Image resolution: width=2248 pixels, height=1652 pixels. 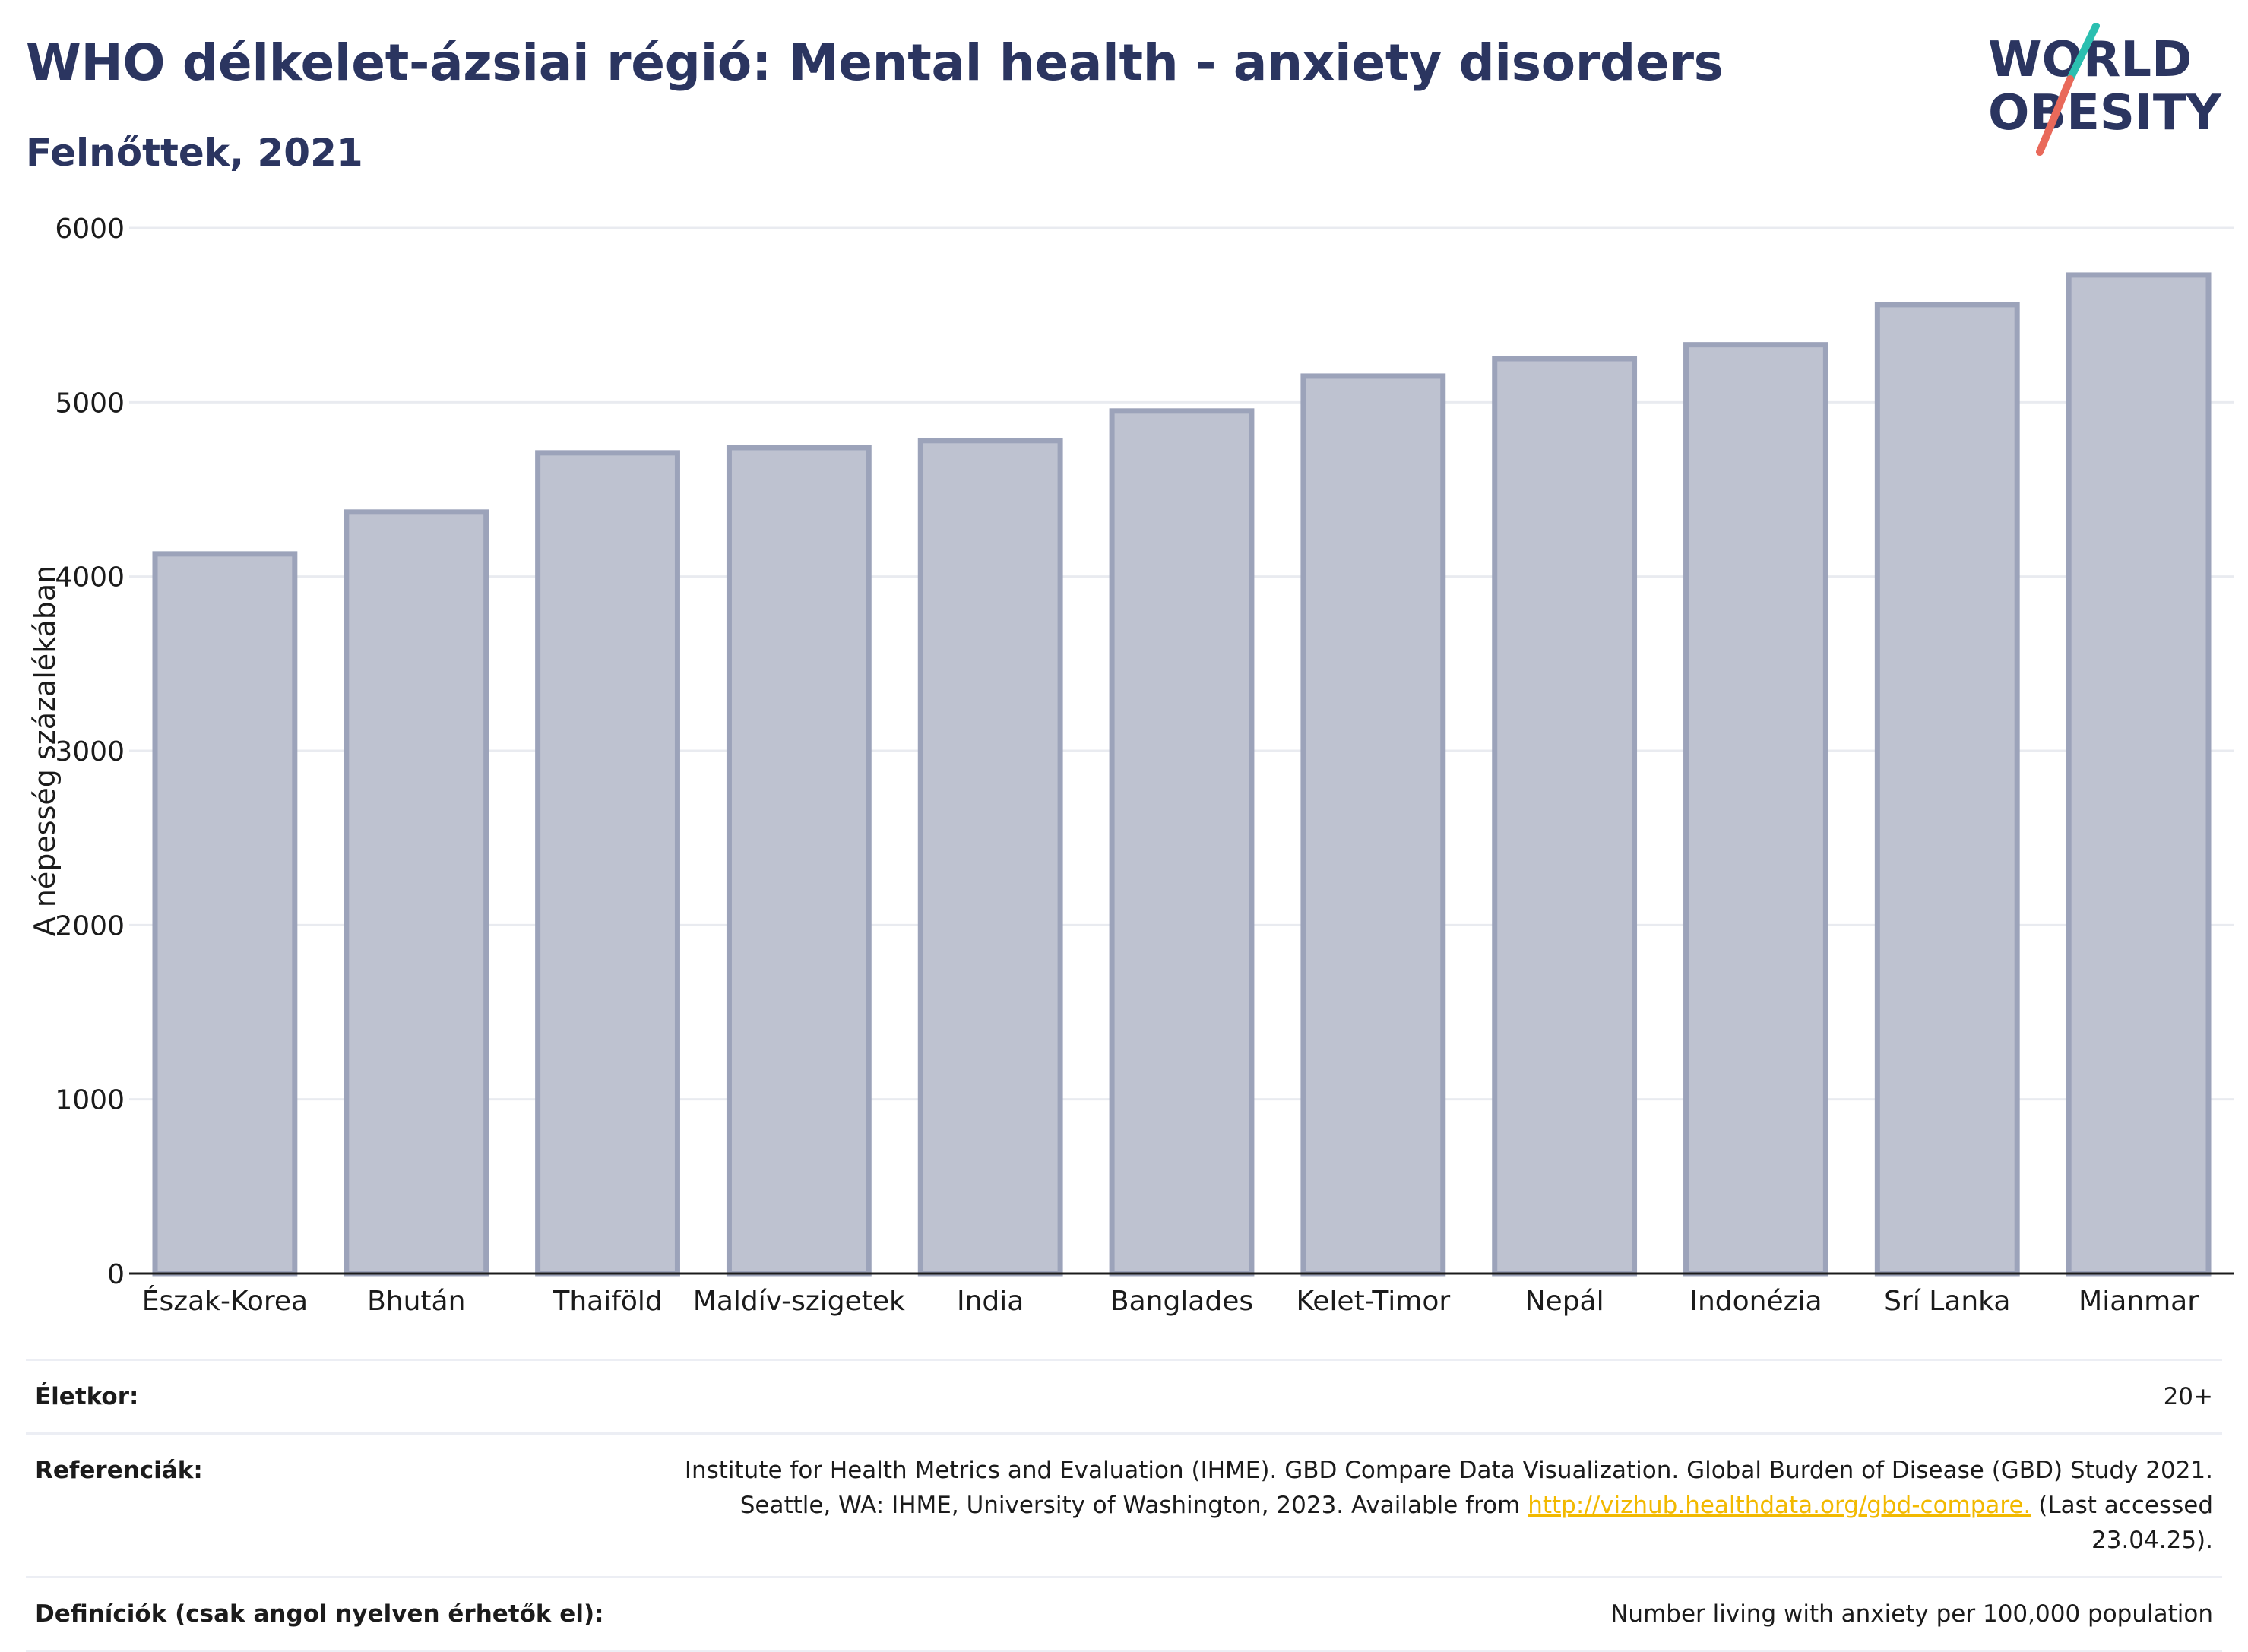 What do you see at coordinates (1564, 1301) in the screenshot?
I see `x-tick-label: Nepál` at bounding box center [1564, 1301].